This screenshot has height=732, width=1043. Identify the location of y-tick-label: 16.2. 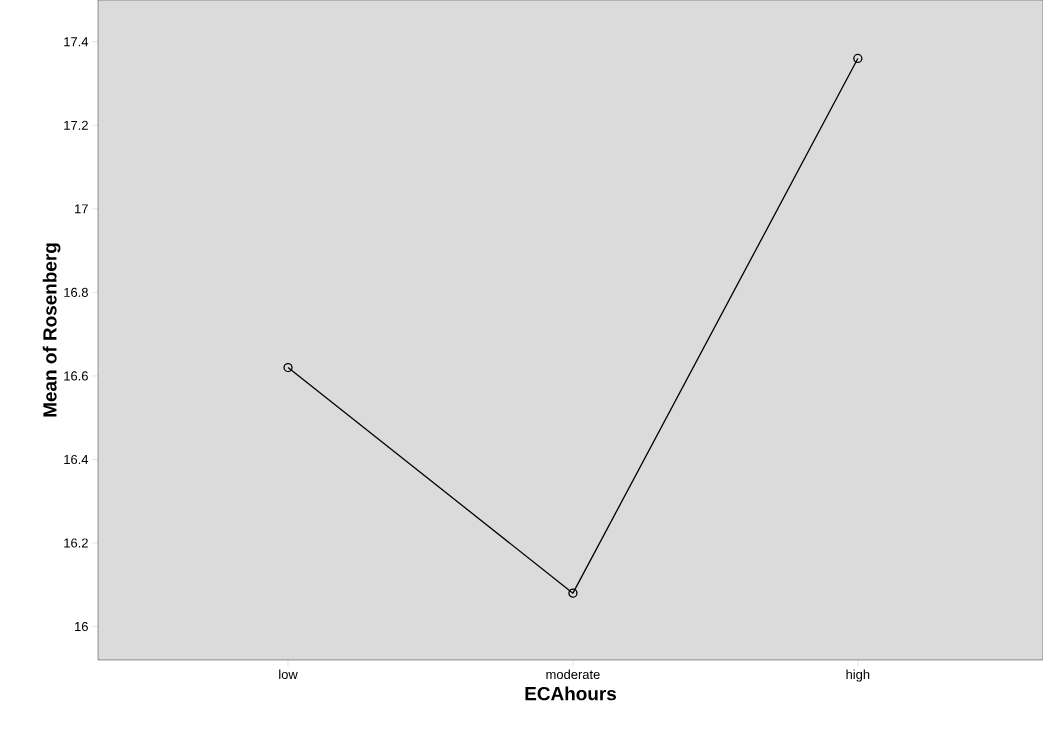
(76, 543).